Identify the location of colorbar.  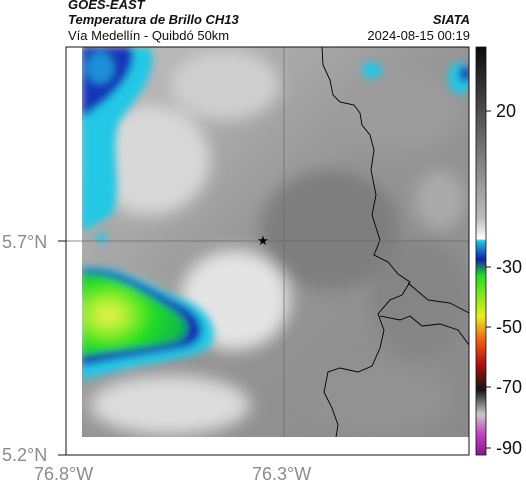
(481, 251).